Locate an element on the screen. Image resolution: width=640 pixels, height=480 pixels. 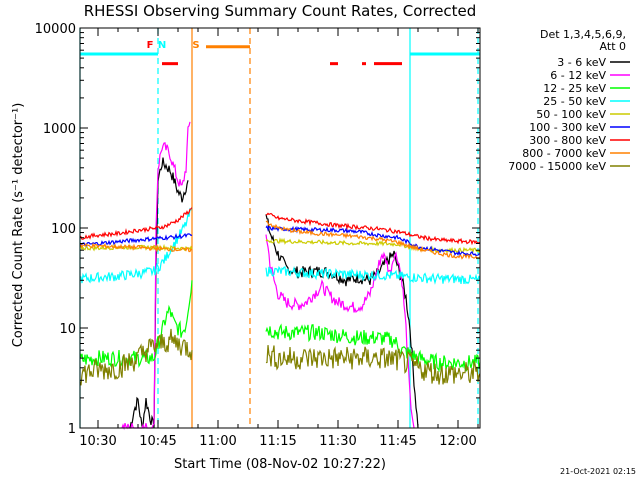
legend-label-5: 100 - 300 keV is located at coordinates (567, 127).